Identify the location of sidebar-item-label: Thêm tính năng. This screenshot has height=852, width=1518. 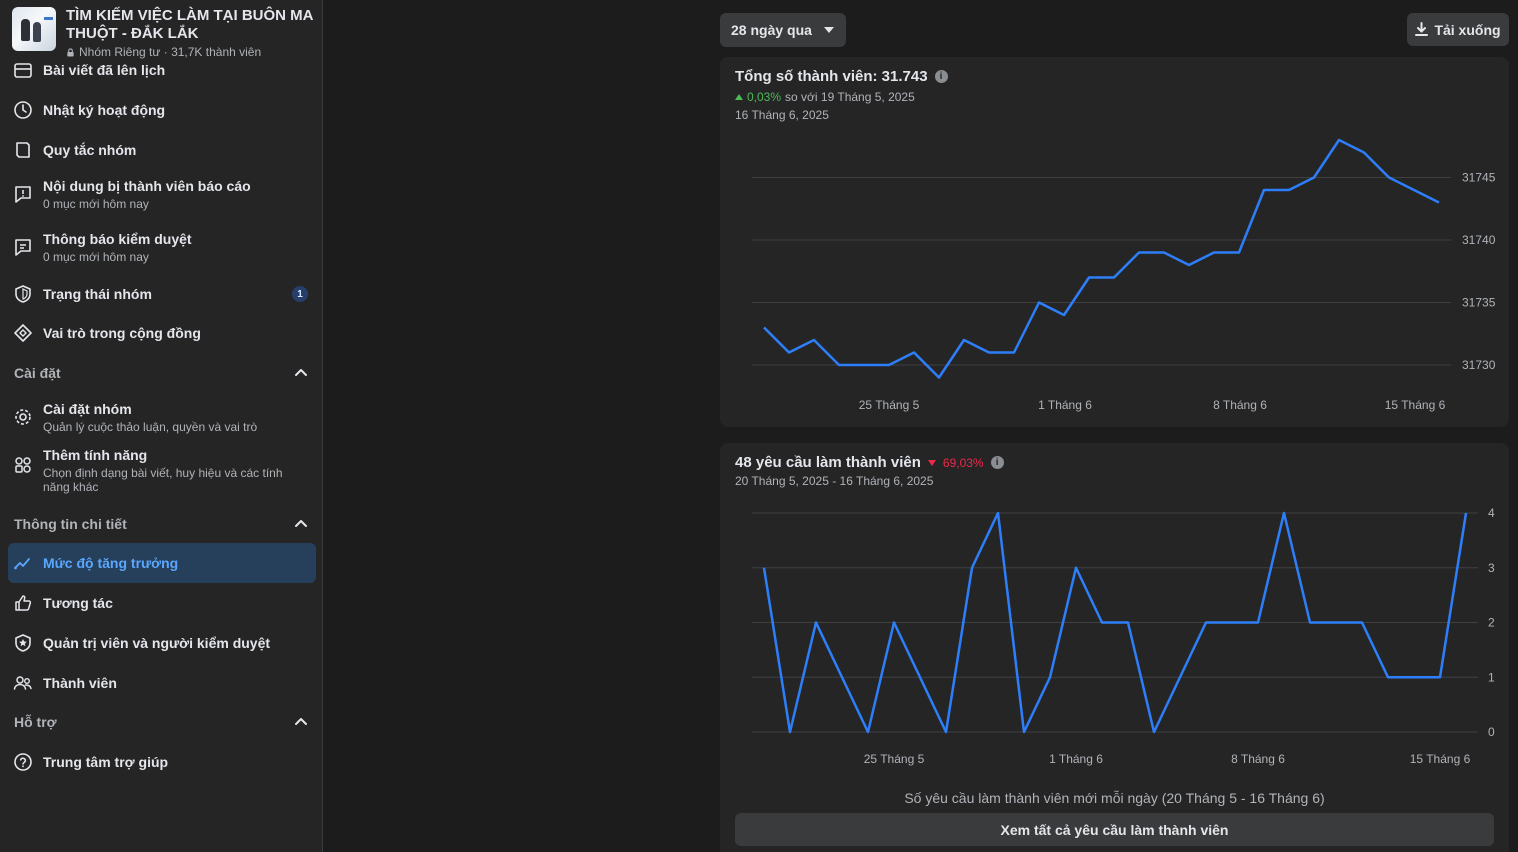
(95, 455).